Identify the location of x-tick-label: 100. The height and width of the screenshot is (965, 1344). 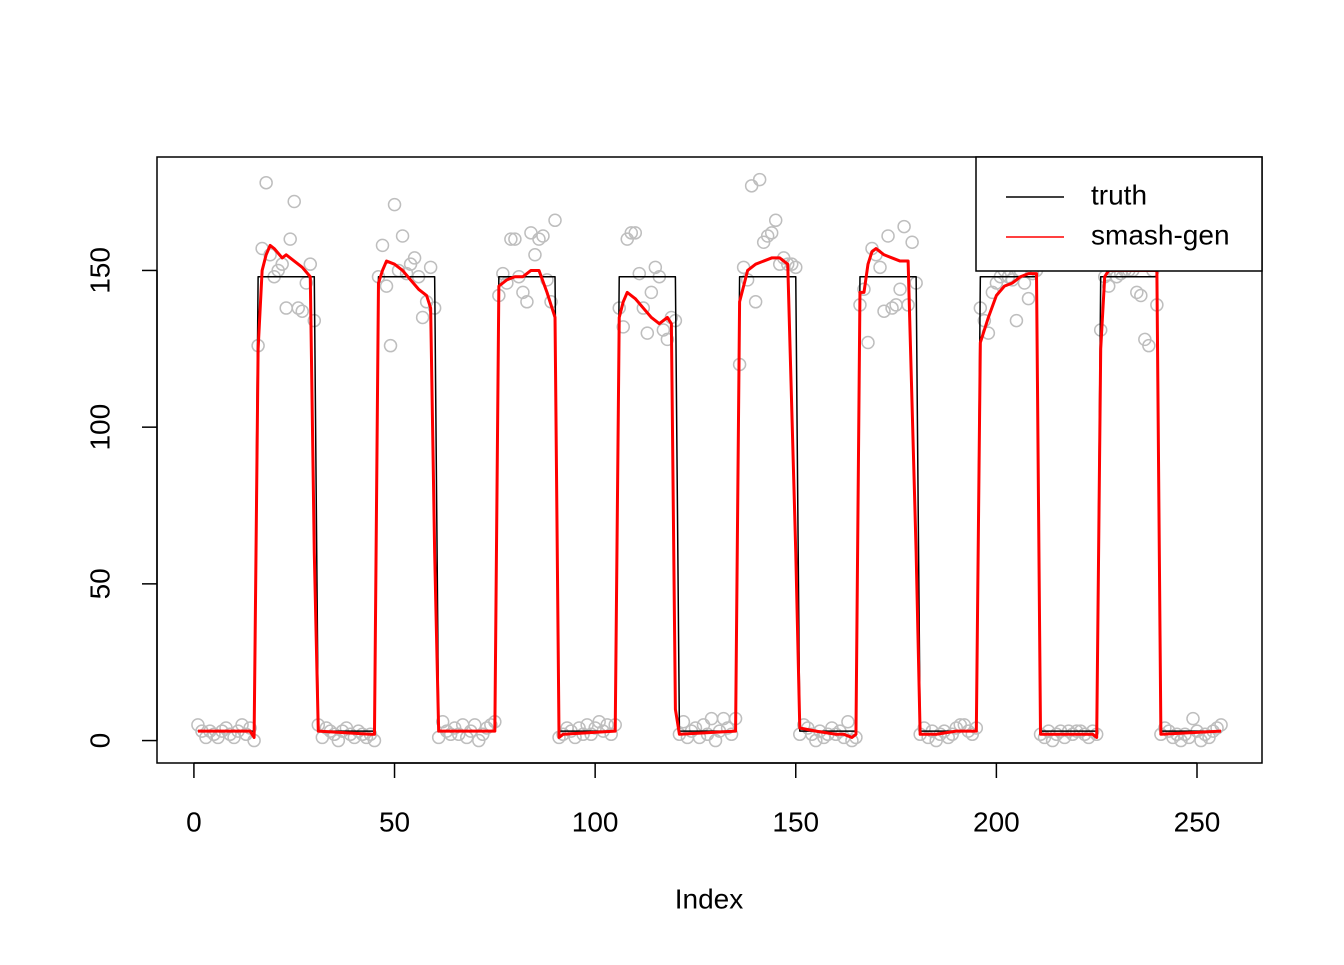
(595, 821).